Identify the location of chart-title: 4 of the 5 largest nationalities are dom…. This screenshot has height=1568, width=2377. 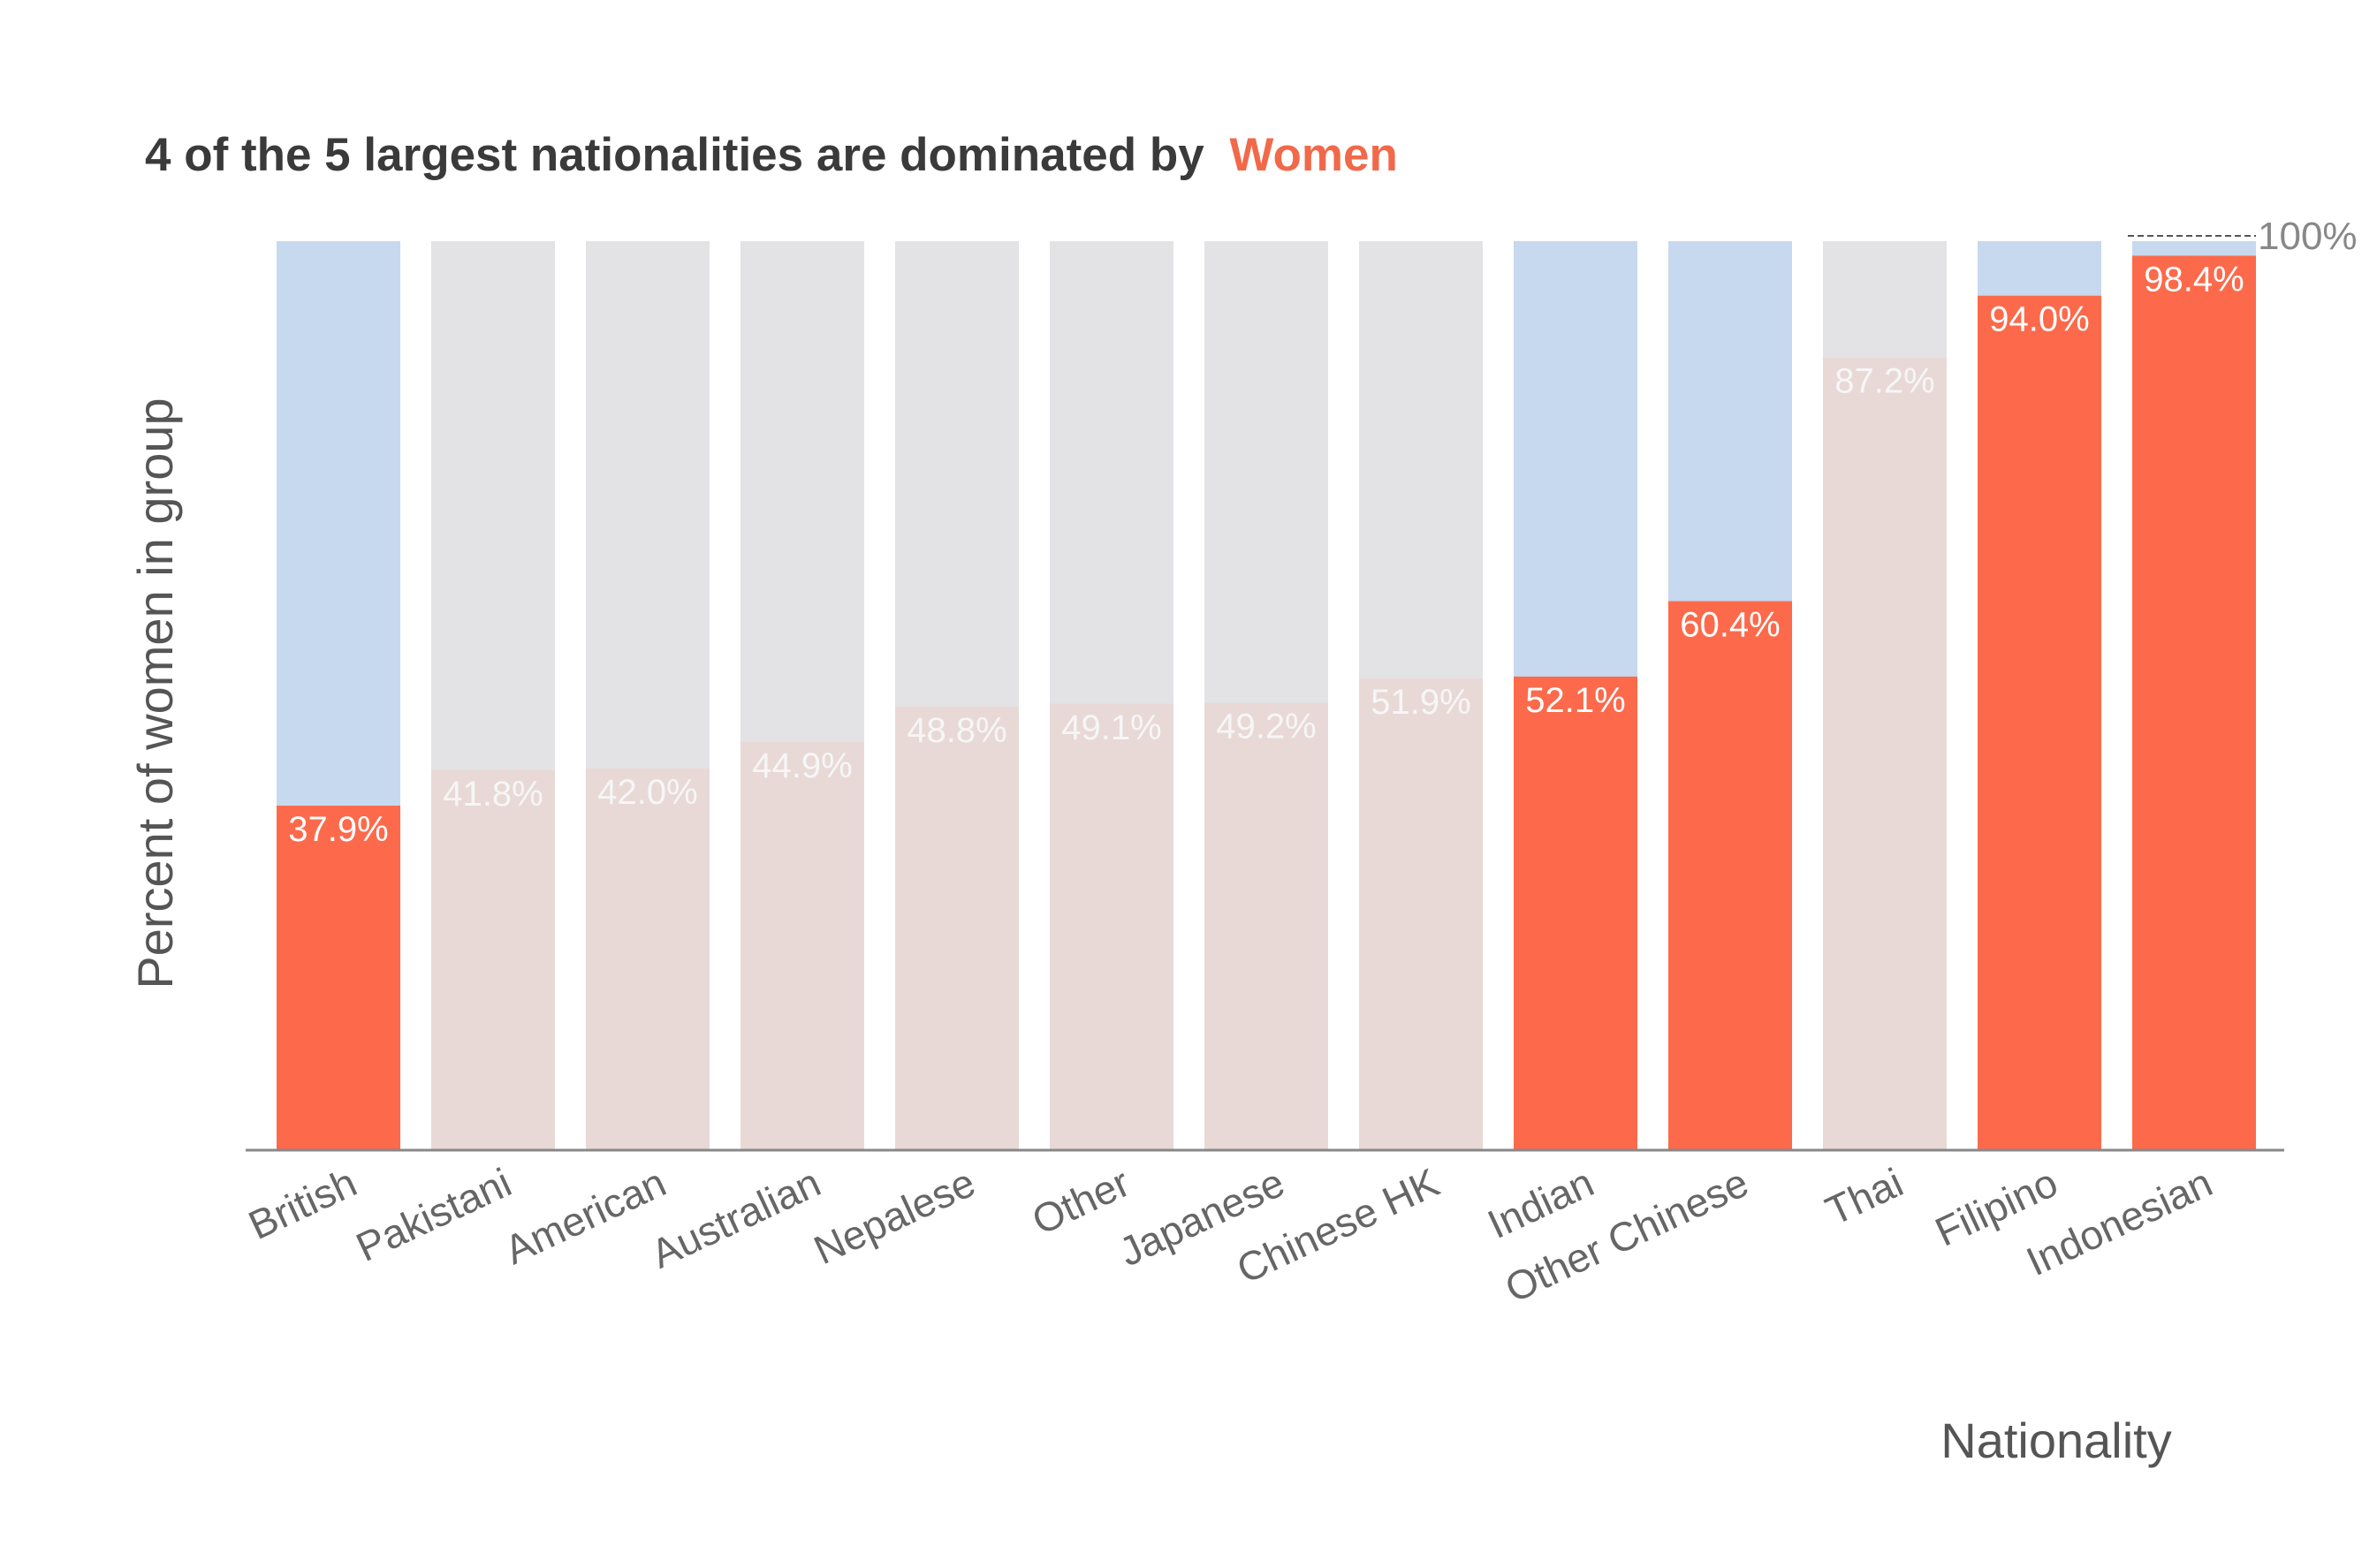
(771, 155).